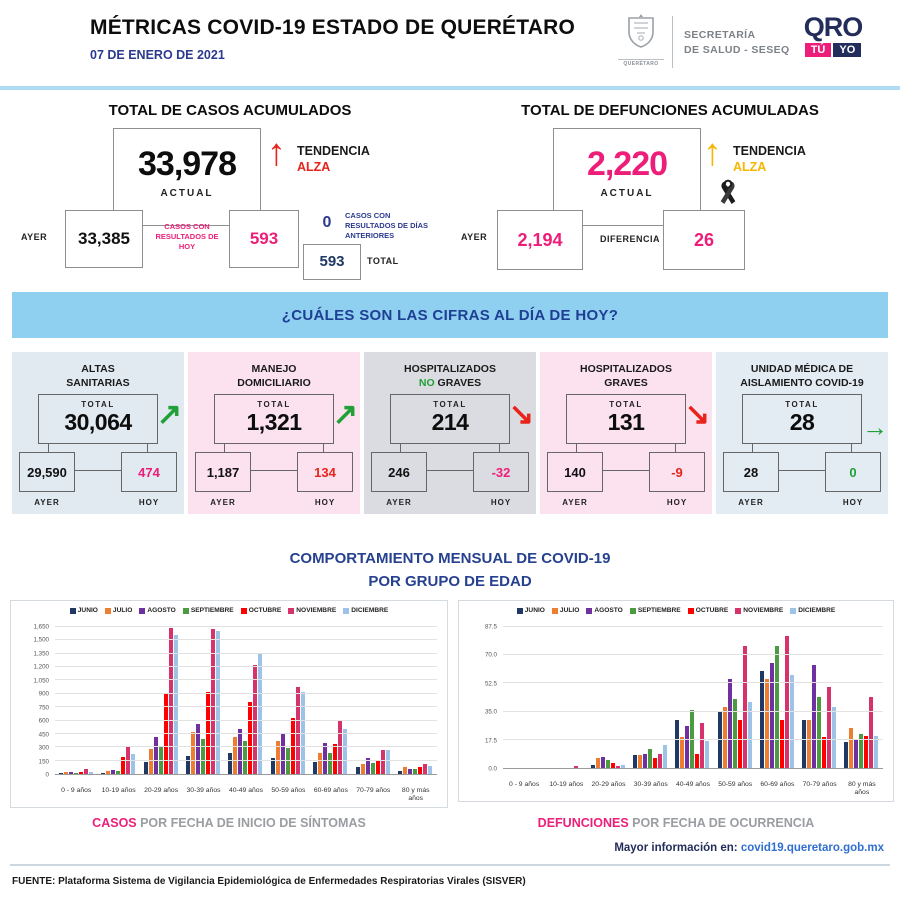 The image size is (900, 900). What do you see at coordinates (655, 610) in the screenshot?
I see `legend-item: SEPTIEMBRE` at bounding box center [655, 610].